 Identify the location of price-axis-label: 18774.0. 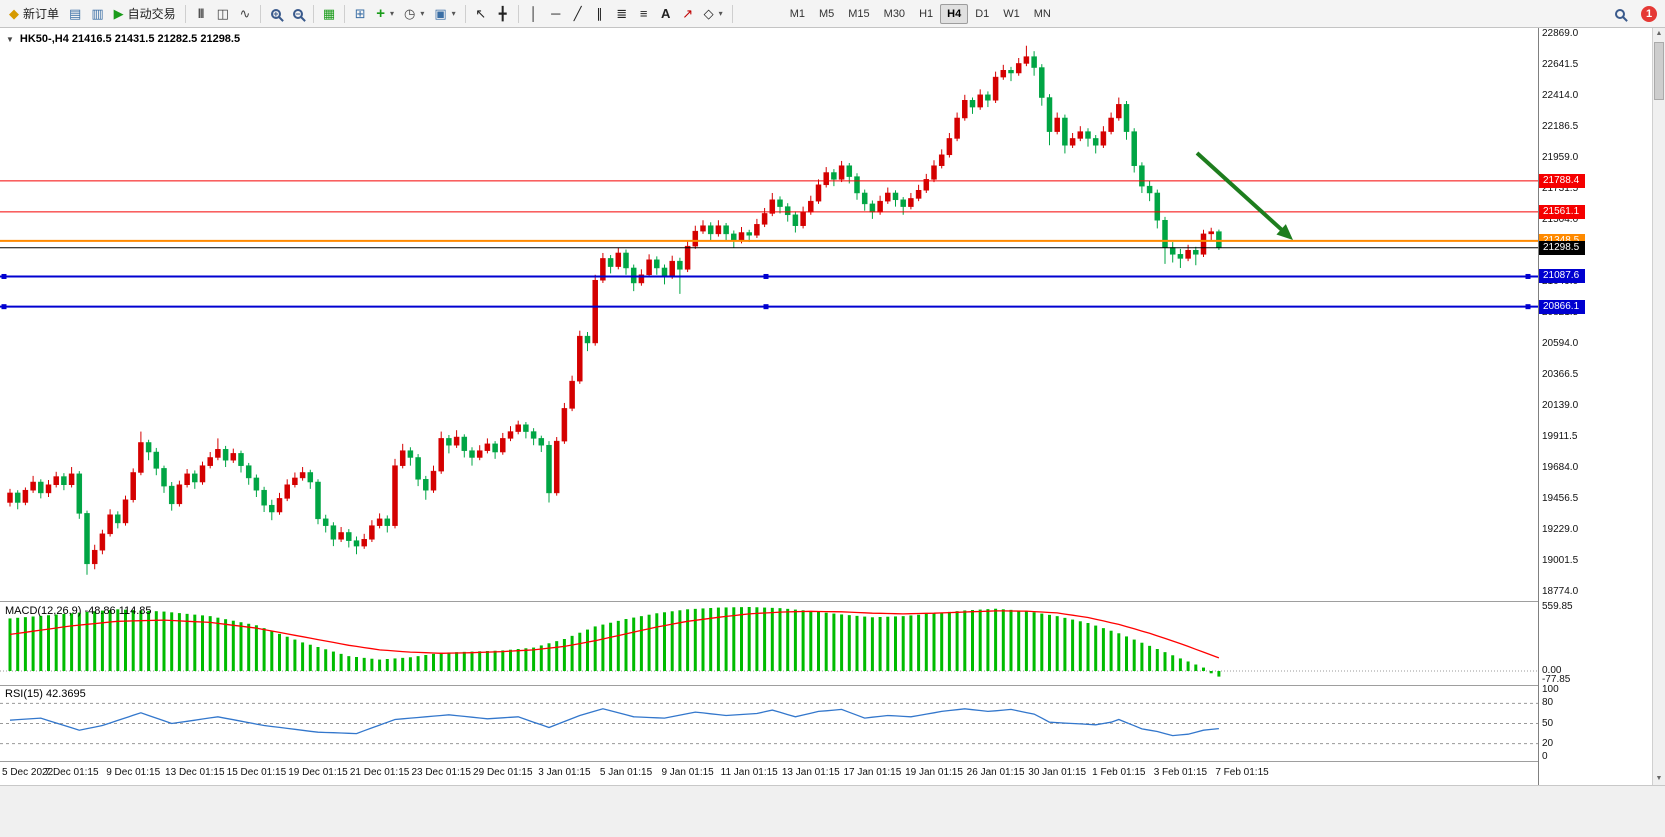
(1560, 591).